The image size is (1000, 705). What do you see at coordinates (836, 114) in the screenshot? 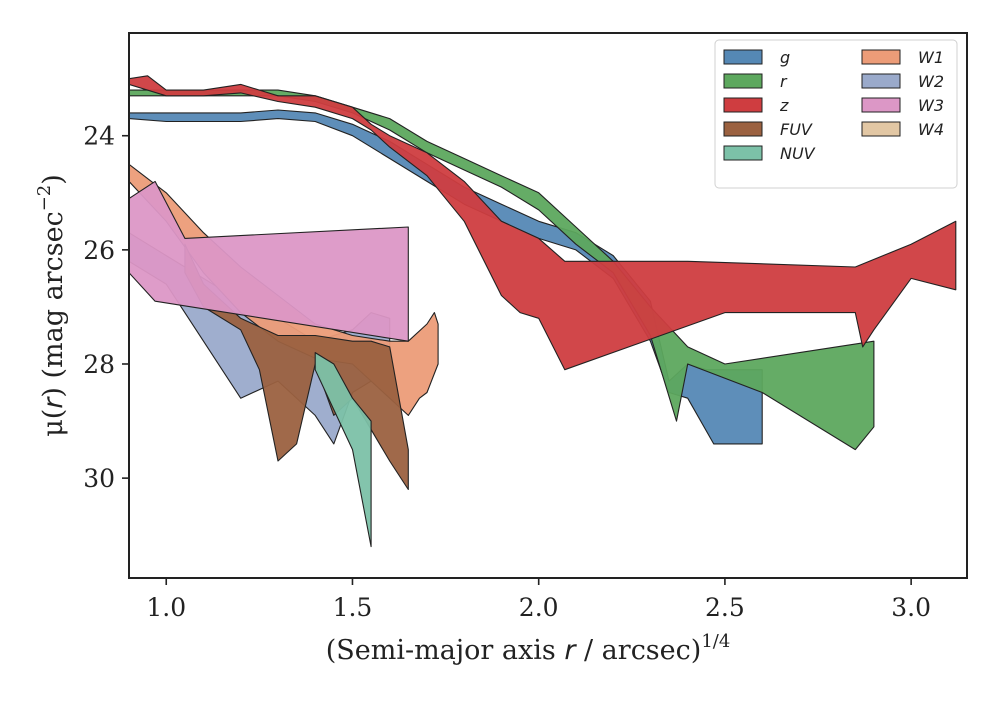
I see `legend: grz FUV NUV W1 W2 W3 W4` at bounding box center [836, 114].